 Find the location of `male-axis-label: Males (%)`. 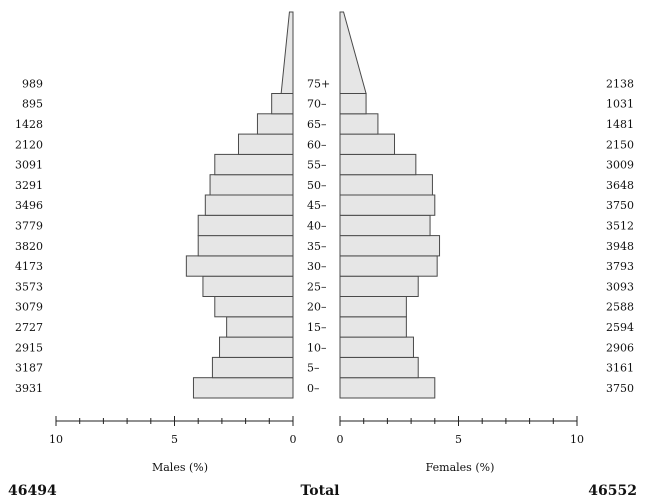

male-axis-label: Males (%) is located at coordinates (180, 467).